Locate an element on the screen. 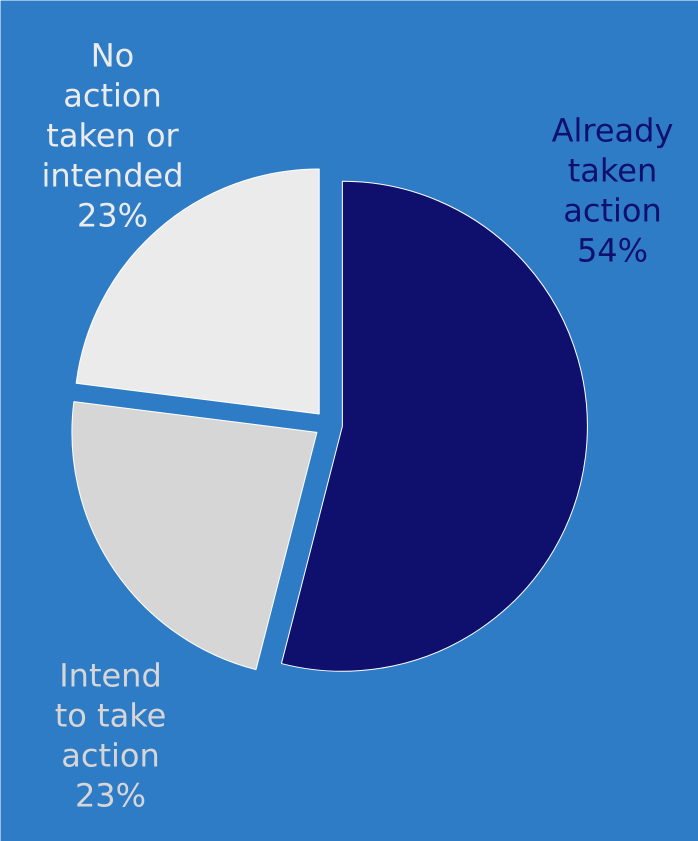  slice-label: Already taken action is located at coordinates (613, 171).